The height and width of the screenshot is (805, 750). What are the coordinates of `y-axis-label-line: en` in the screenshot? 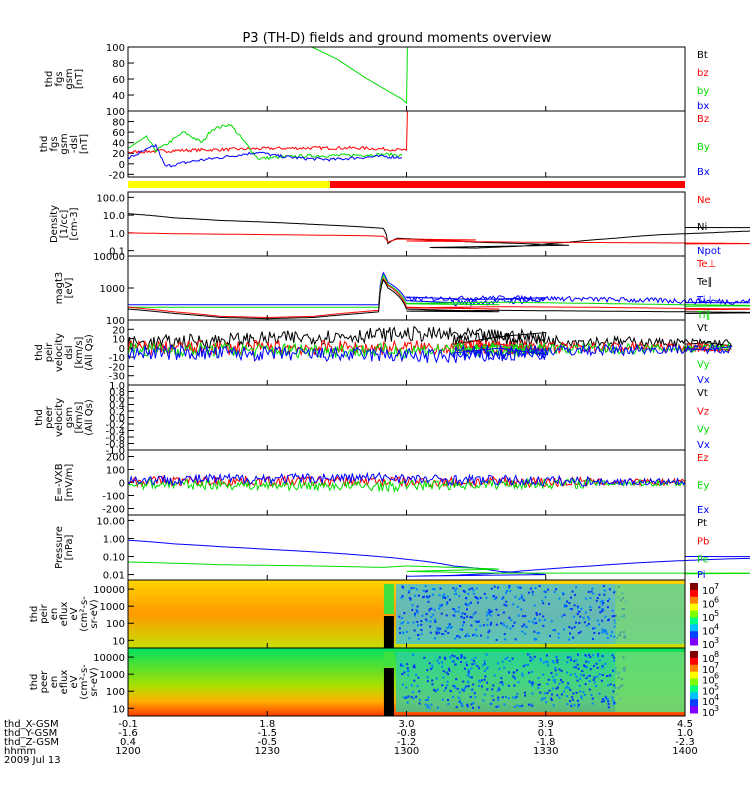 It's located at (54, 682).